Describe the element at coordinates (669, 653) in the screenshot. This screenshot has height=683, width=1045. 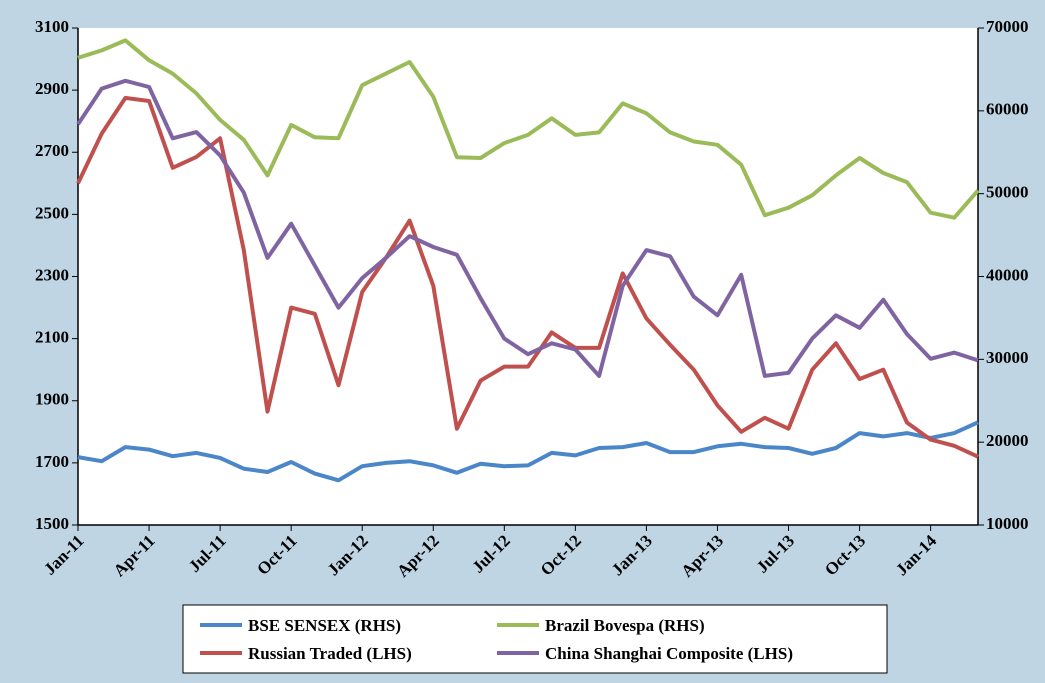
I see `legend-label: China Shanghai Composite (LHS)` at that location.